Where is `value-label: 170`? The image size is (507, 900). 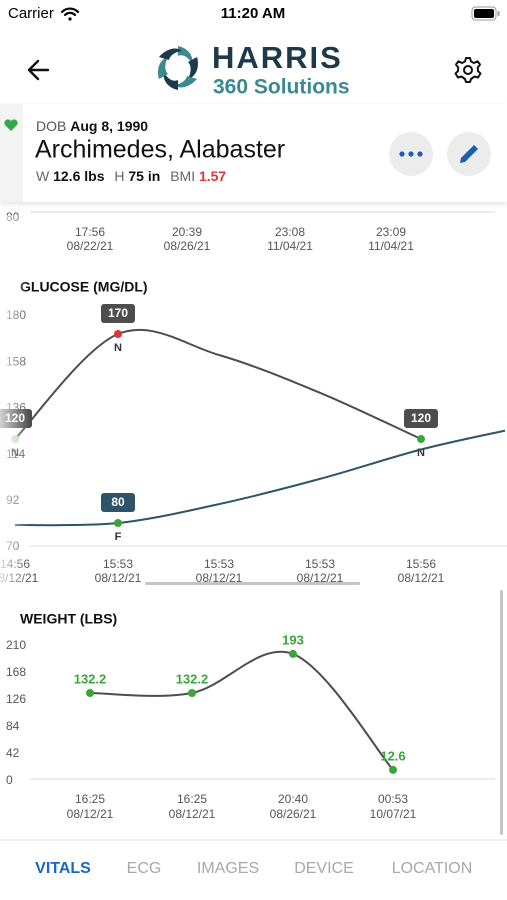
value-label: 170 is located at coordinates (118, 313).